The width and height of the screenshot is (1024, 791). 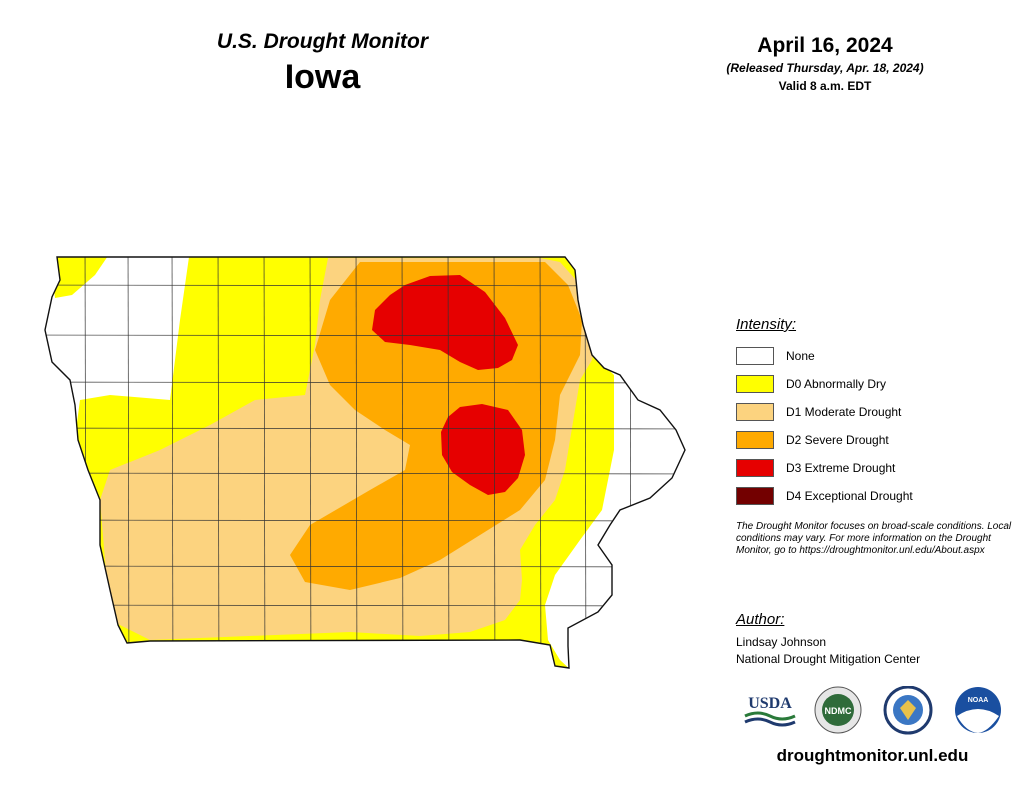 I want to click on author-title: Author:, so click(x=760, y=619).